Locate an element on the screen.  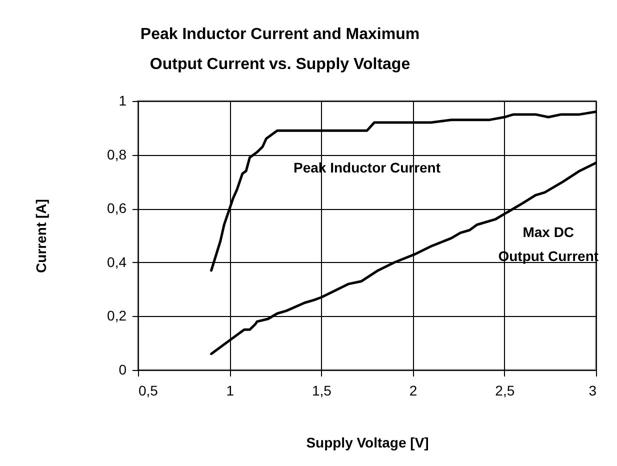
x-tick-label: 3 is located at coordinates (592, 390).